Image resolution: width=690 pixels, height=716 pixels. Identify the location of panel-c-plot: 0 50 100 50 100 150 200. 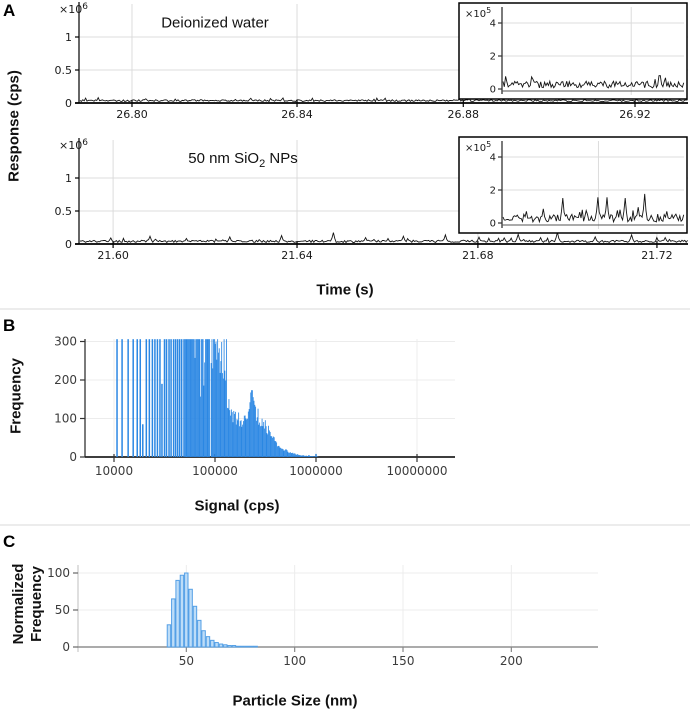
(322, 616).